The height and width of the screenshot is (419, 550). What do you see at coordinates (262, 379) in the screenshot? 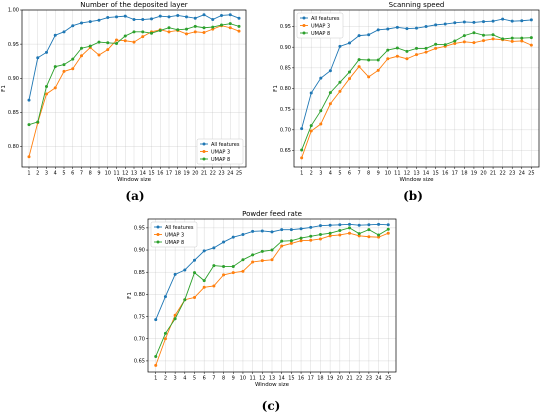
I see `x-tick-label: 12` at bounding box center [262, 379].